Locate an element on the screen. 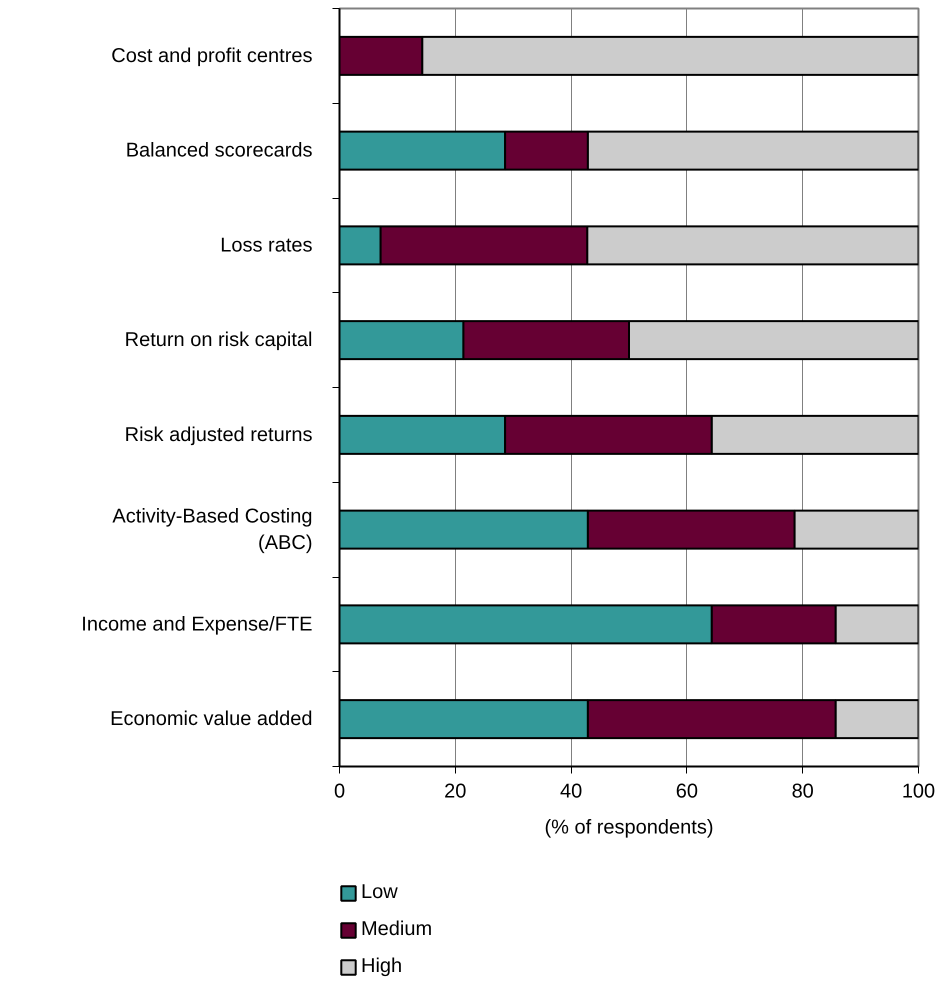 The image size is (943, 987). x-tick-label: 20 is located at coordinates (455, 791).